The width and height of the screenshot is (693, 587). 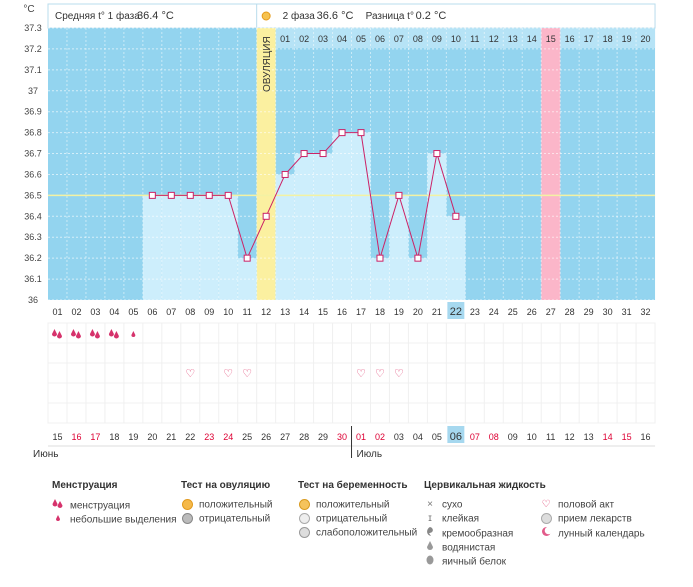 I want to click on cycle-day-label: 09, so click(x=209, y=312).